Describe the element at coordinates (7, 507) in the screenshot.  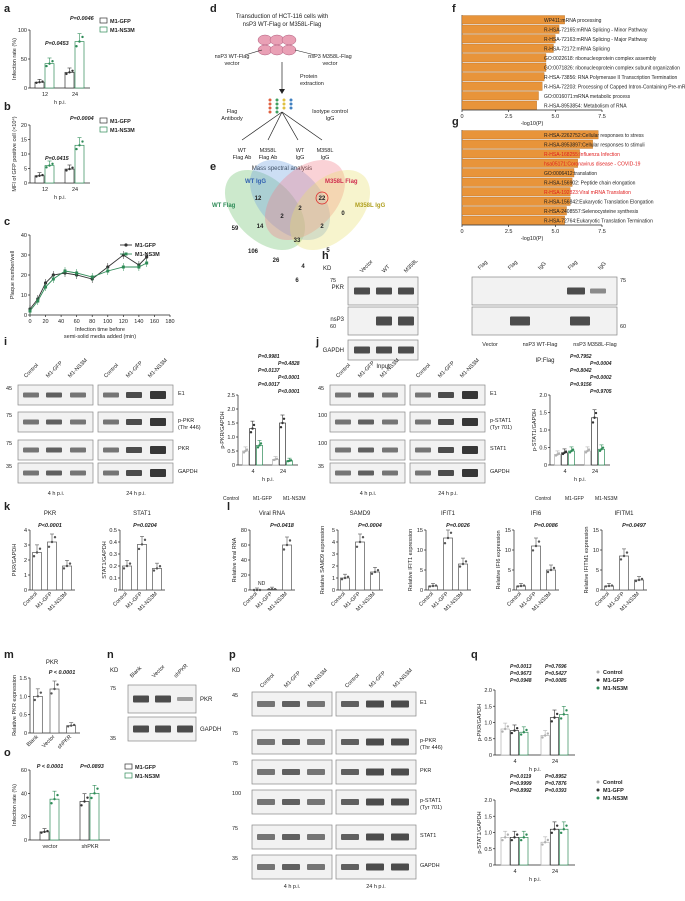
I see `panel-letter-k: k` at that location.